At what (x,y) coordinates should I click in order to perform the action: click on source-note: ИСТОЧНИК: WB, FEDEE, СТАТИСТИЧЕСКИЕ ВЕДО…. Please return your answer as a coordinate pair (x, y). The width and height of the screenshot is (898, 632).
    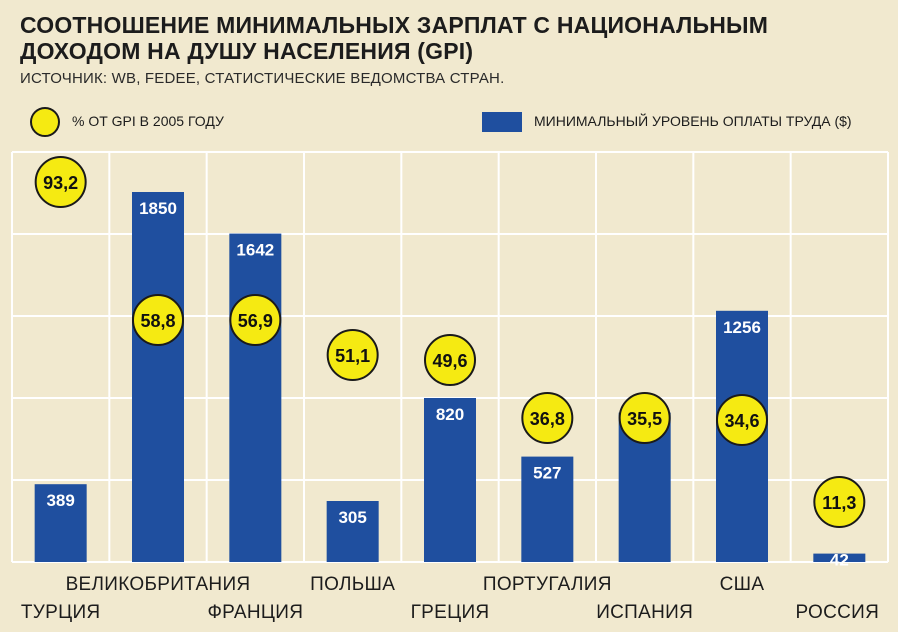
    Looking at the image, I should click on (262, 78).